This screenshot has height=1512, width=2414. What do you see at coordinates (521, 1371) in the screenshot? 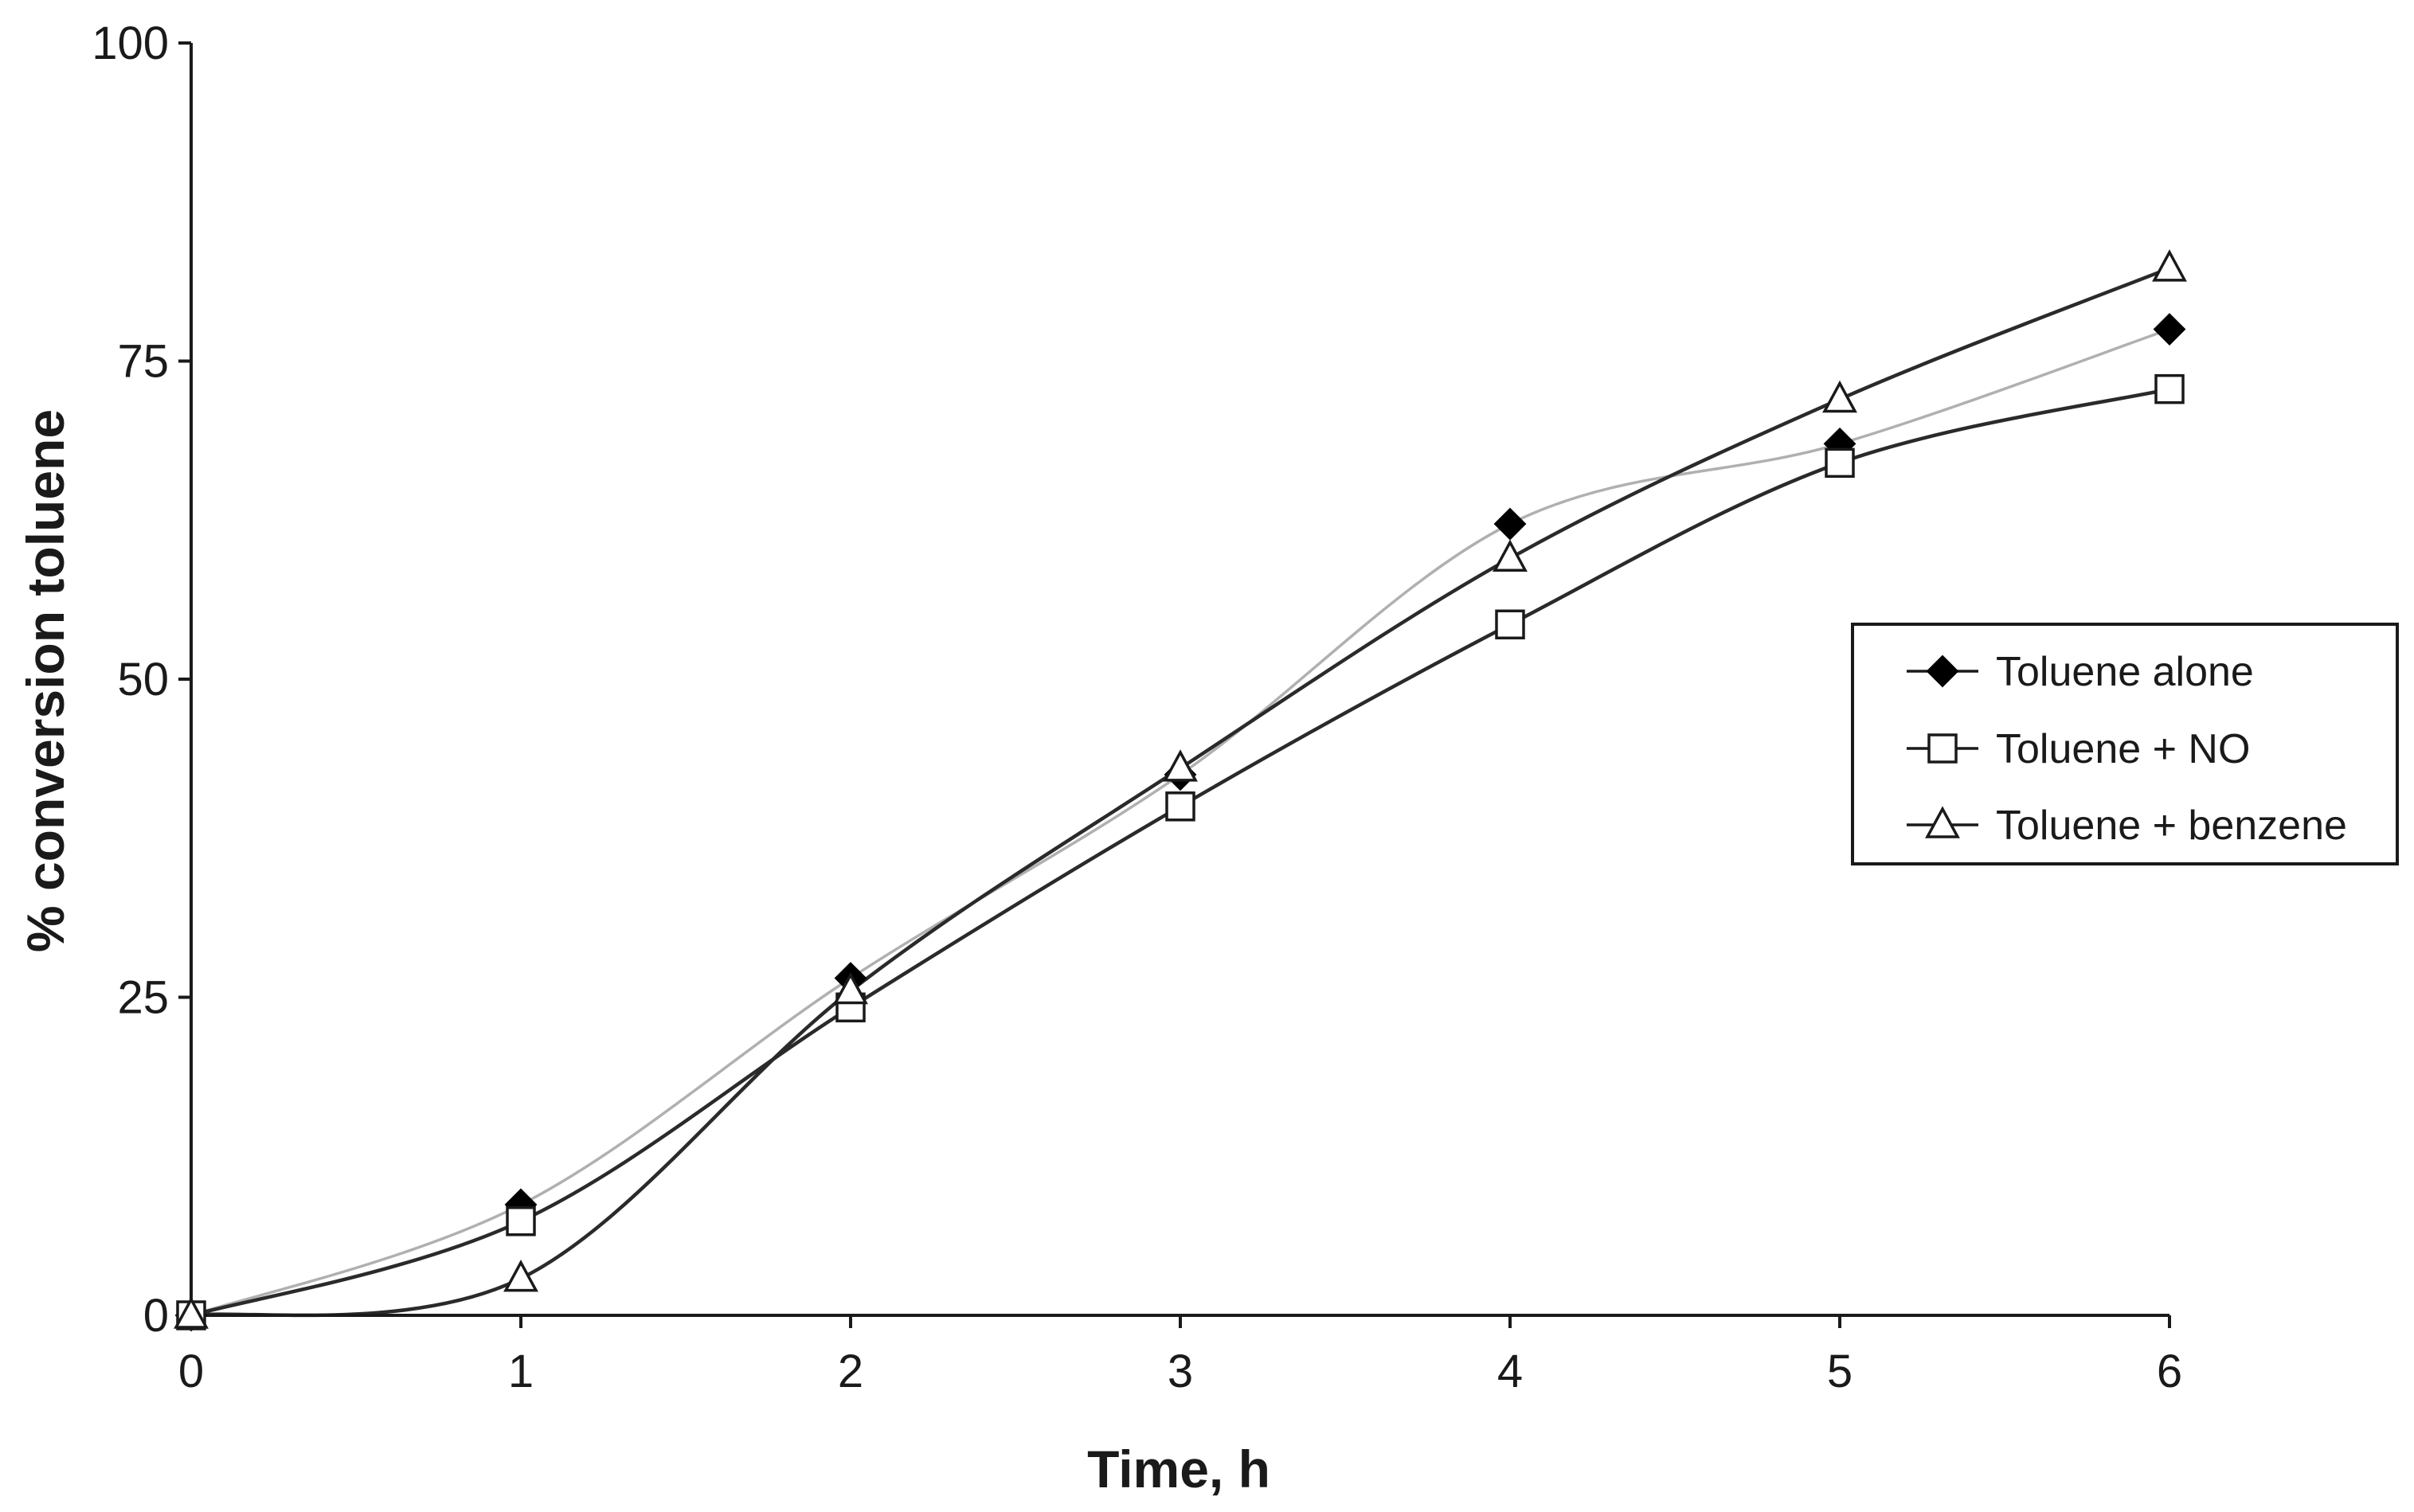
I see `x-tick-label: 1` at bounding box center [521, 1371].